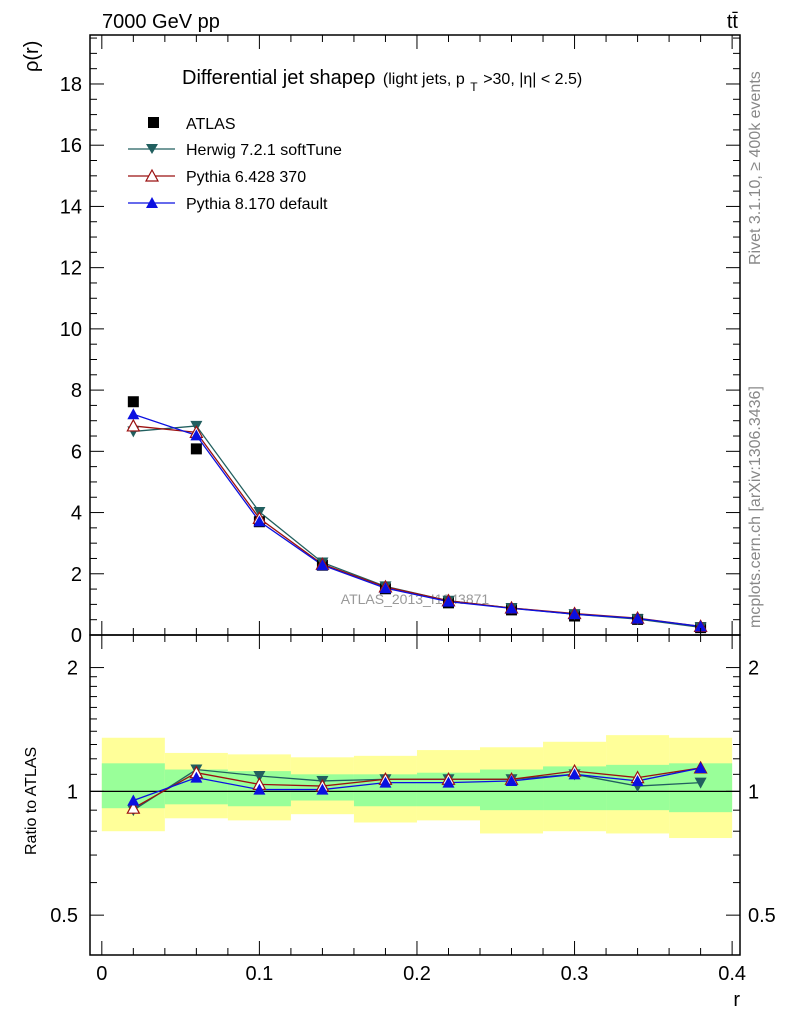 The image size is (786, 1024). What do you see at coordinates (153, 122) in the screenshot?
I see `legend-atlas-marker` at bounding box center [153, 122].